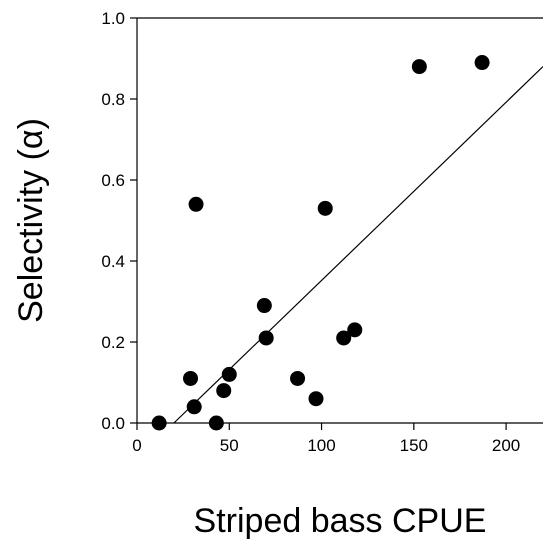 This screenshot has height=541, width=543. Describe the element at coordinates (414, 445) in the screenshot. I see `x-tick-label: 150` at that location.